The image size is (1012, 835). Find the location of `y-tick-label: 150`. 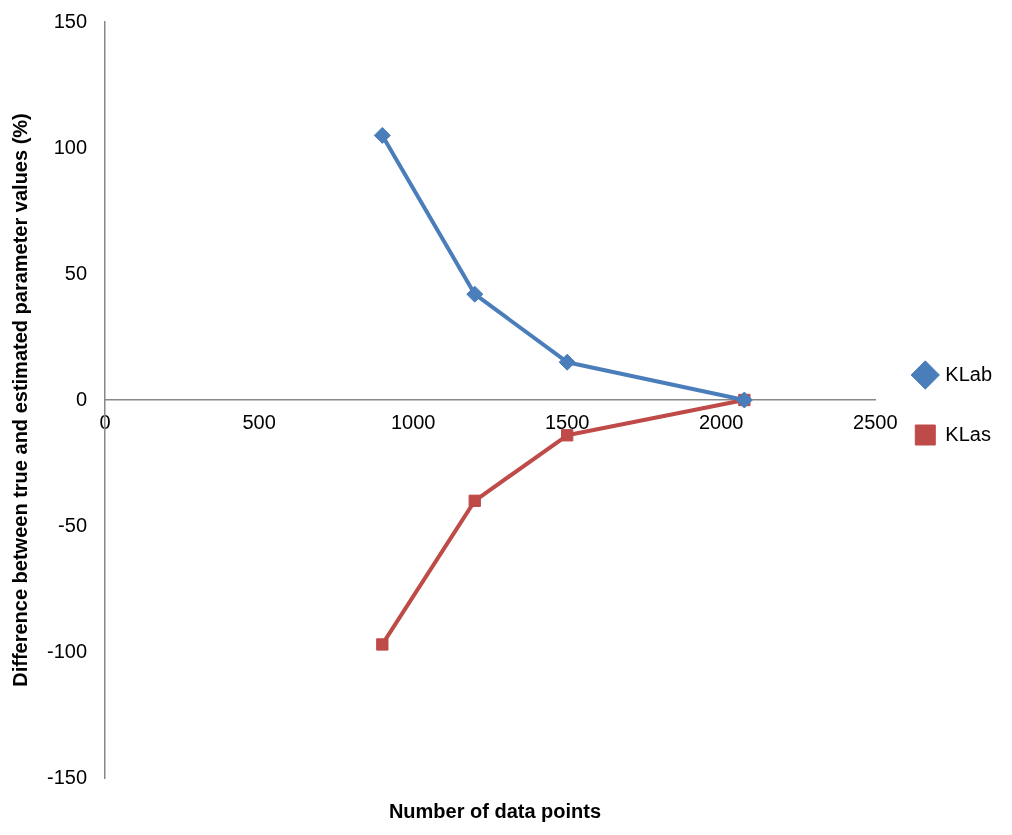

y-tick-label: 150 is located at coordinates (70, 20).